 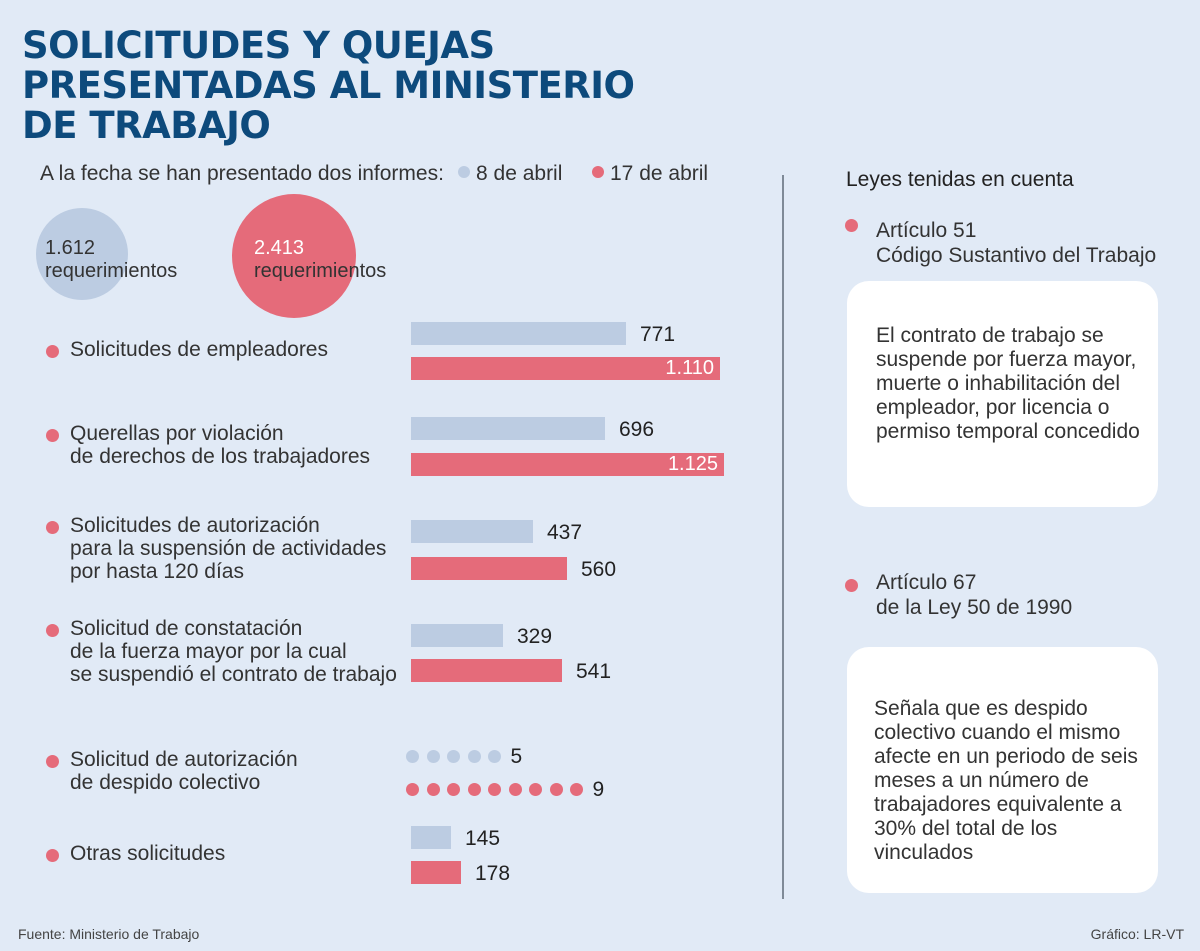 I want to click on total-label-8-abril: 1.612 requerimientos, so click(x=111, y=260).